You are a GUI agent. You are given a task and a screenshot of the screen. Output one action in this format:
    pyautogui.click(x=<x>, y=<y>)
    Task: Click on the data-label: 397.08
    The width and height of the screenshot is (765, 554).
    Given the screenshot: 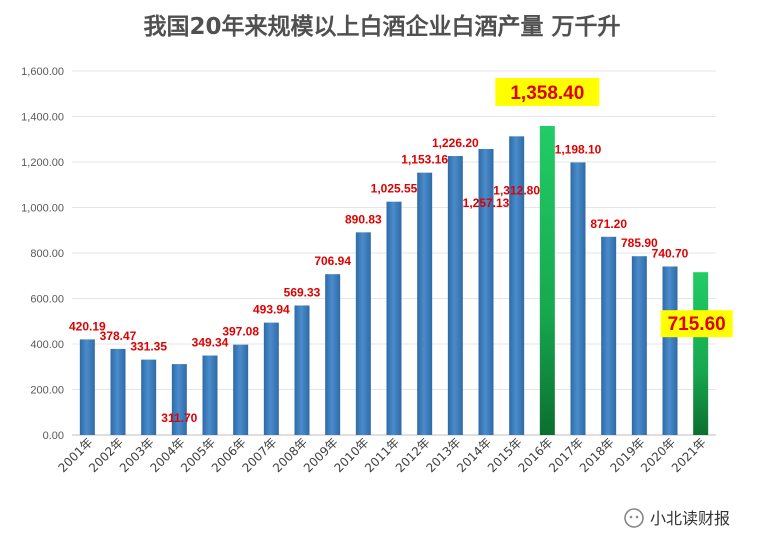 What is the action you would take?
    pyautogui.click(x=240, y=332)
    